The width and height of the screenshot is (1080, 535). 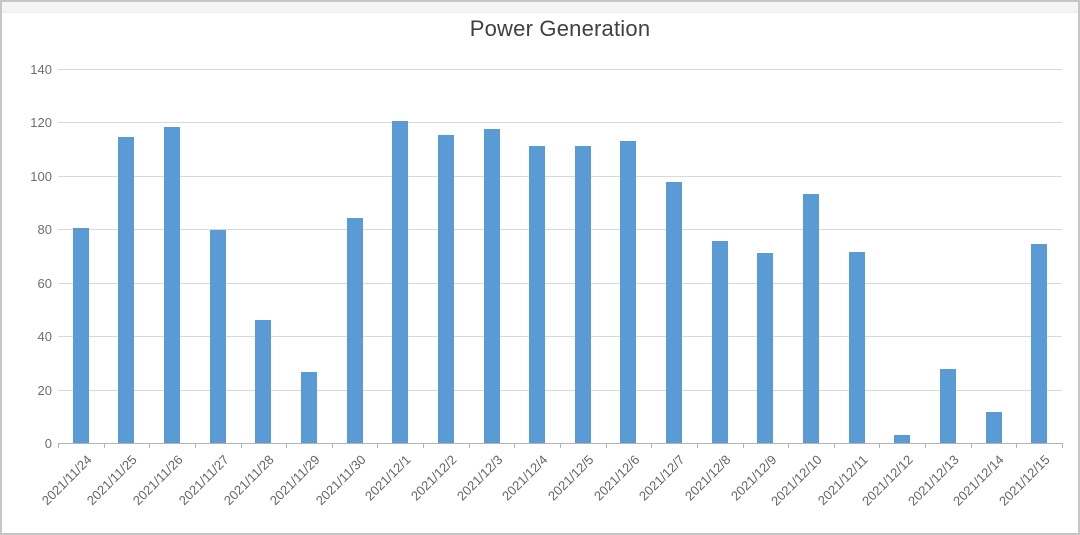 I want to click on y-axis-tick-label: 20, so click(x=44, y=390).